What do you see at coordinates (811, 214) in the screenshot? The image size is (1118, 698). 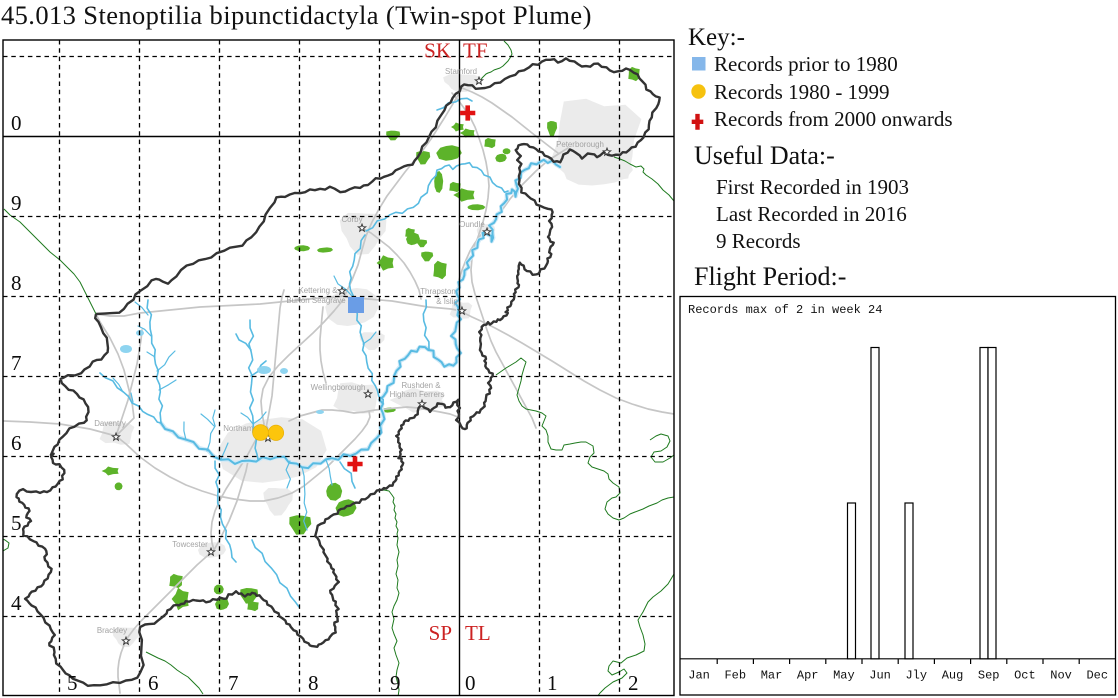 I see `svg-text: Last Recorded in 2016` at bounding box center [811, 214].